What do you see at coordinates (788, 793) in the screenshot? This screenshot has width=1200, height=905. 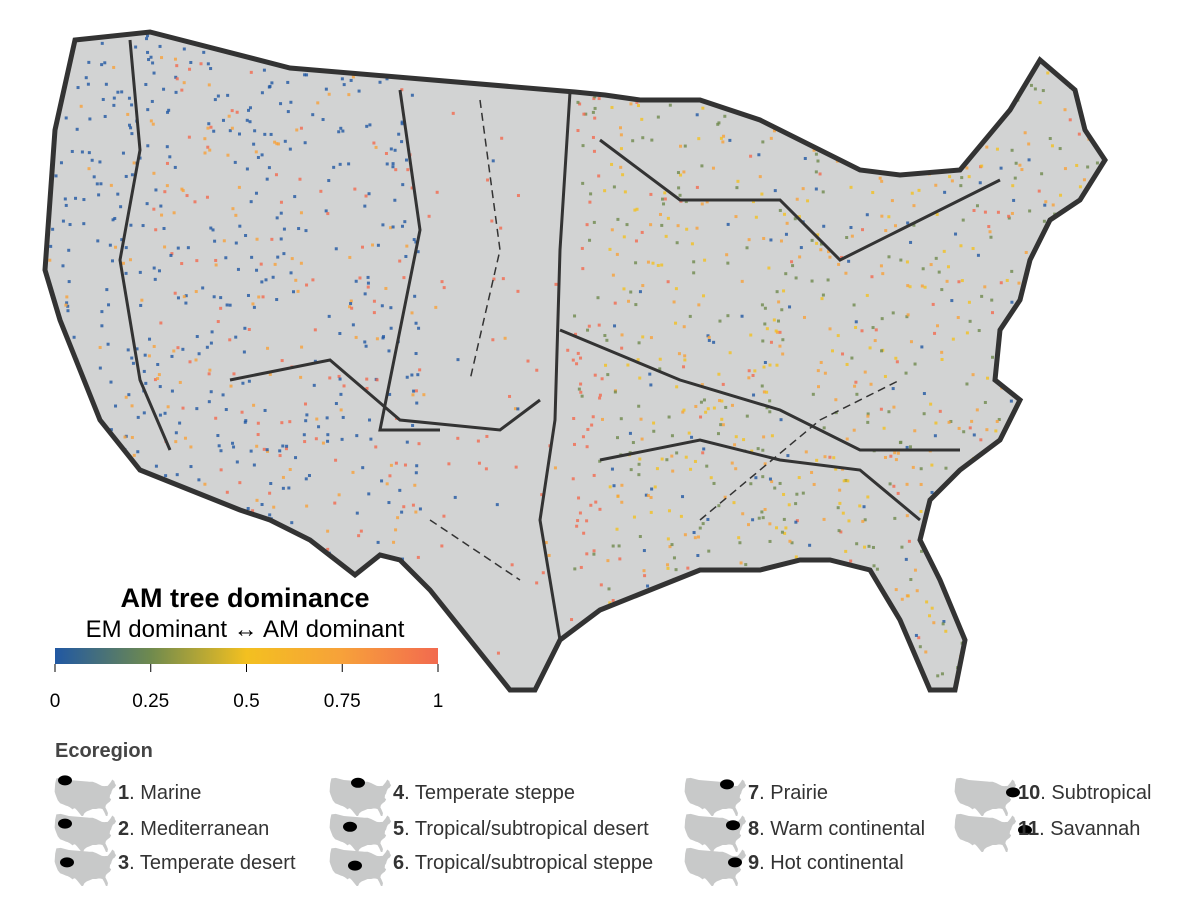 I see `legend-label: 7. Prairie` at bounding box center [788, 793].